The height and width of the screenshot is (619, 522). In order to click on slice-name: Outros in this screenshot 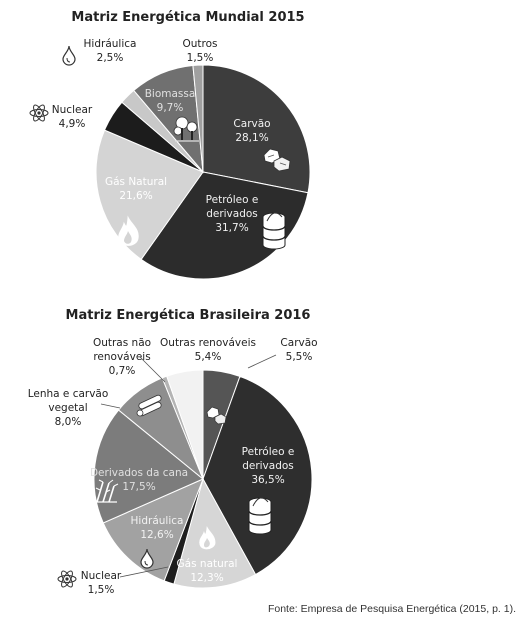, I will do `click(199, 44)`.